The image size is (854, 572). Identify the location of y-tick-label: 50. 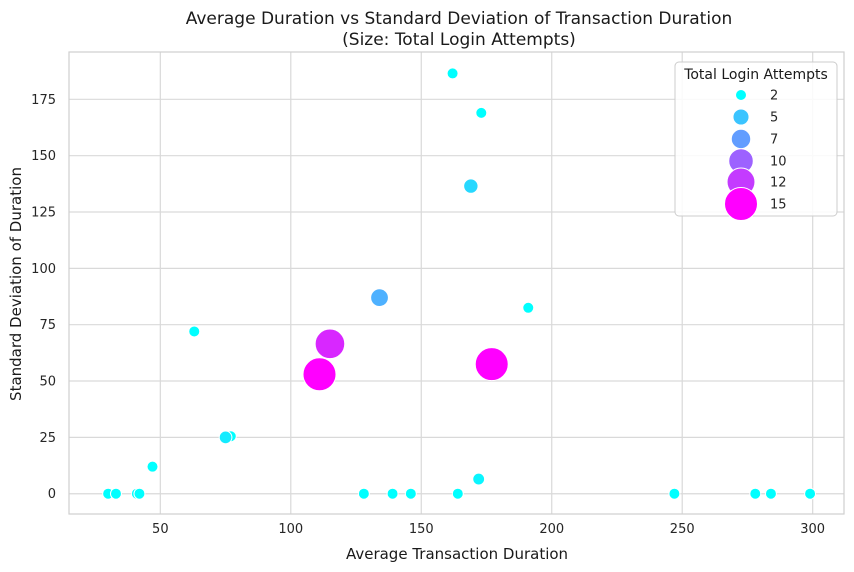
(47, 382).